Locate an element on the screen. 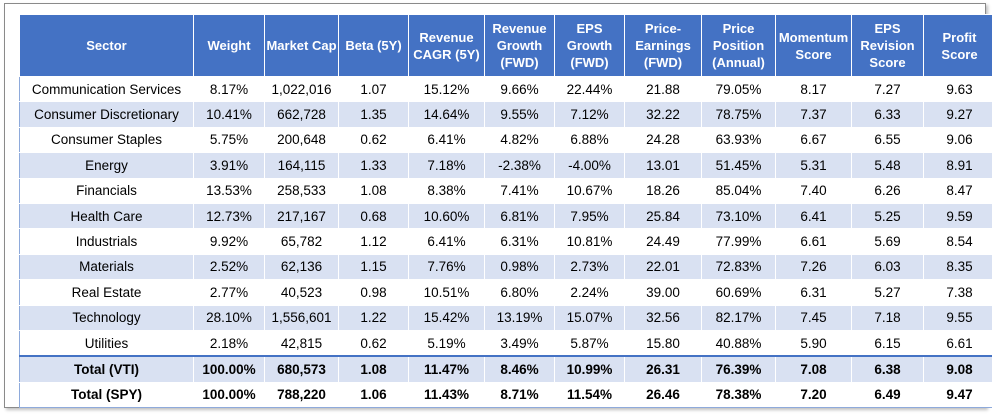 This screenshot has height=414, width=992. cell-momentum-score: 7.37 is located at coordinates (813, 114).